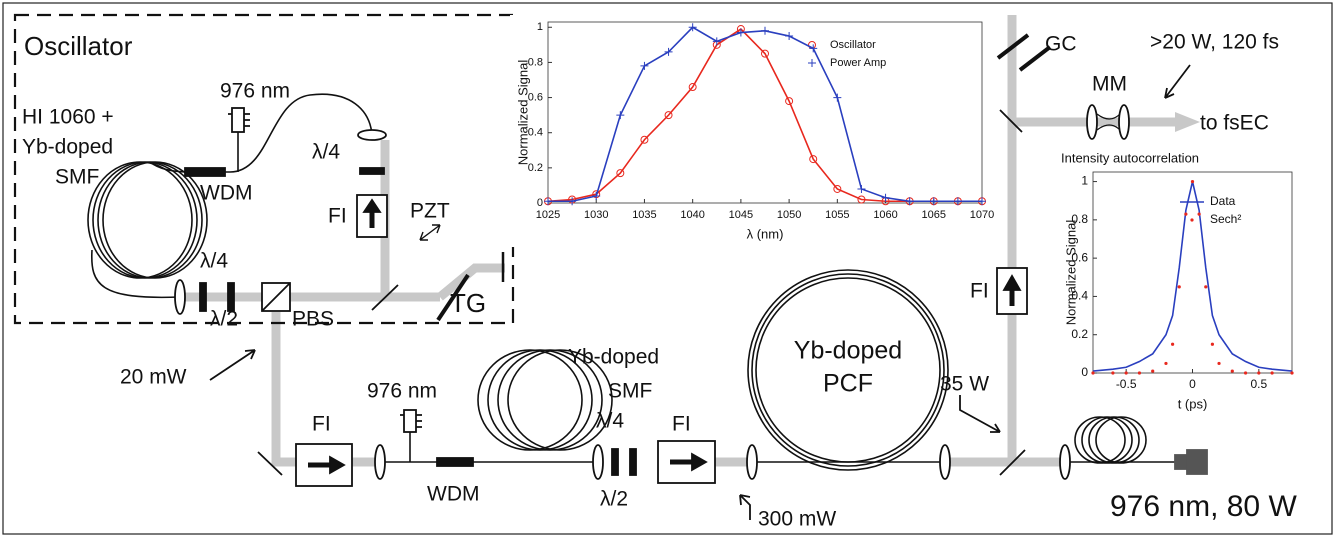  Describe the element at coordinates (692, 215) in the screenshot. I see `x-tick-label: 1040` at that location.